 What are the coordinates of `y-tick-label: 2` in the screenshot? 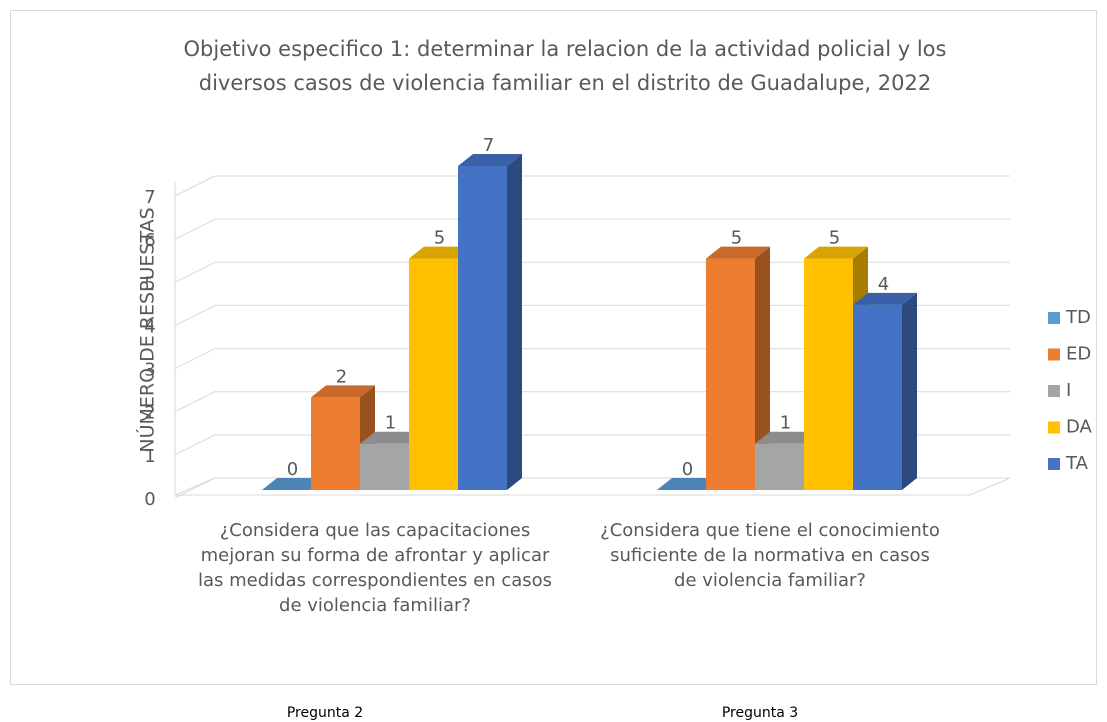 It's located at (149, 413).